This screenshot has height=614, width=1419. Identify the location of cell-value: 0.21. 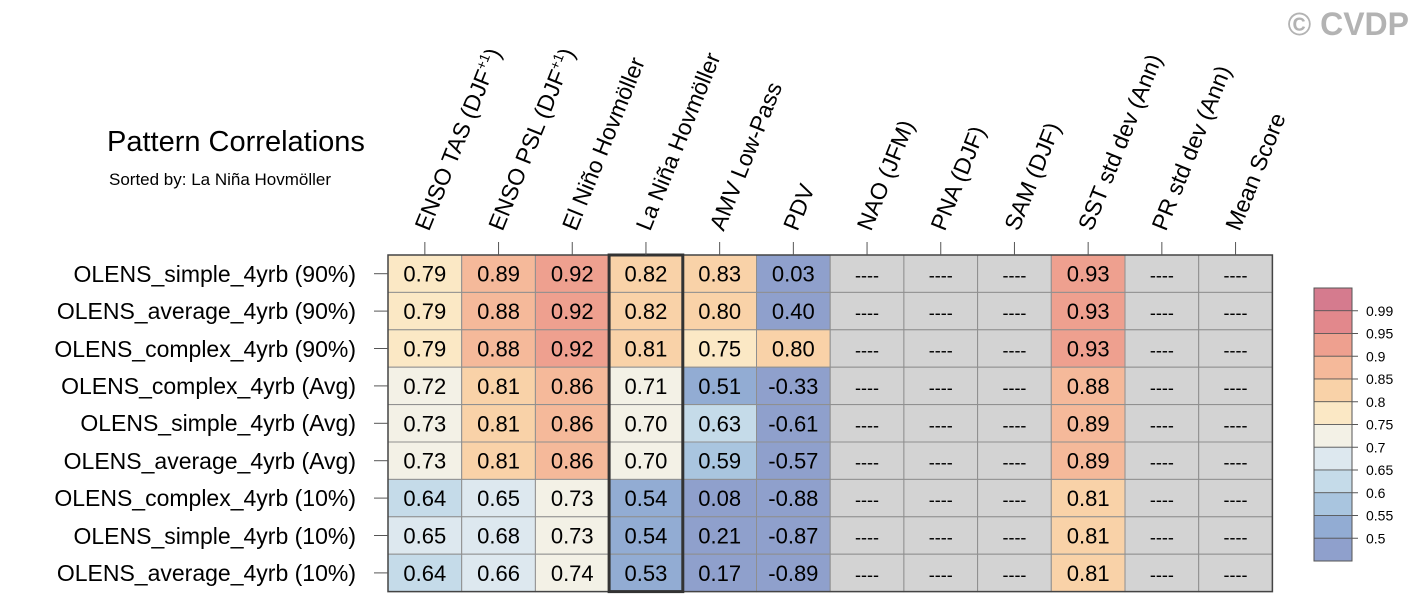
(719, 536).